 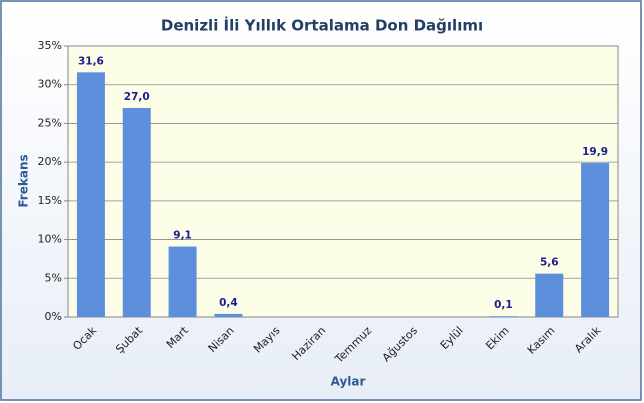 I want to click on y-tick-label: 25%, so click(x=50, y=122).